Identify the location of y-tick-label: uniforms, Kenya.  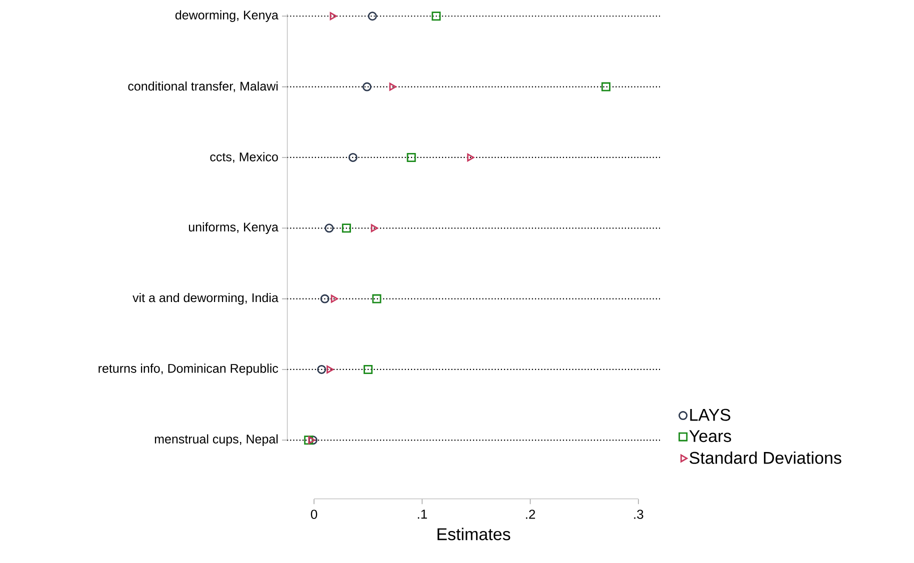
(233, 228).